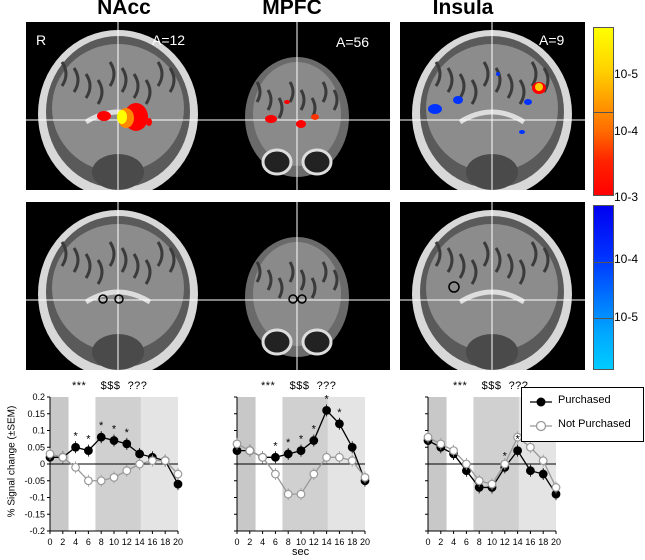 This screenshot has width=645, height=560. What do you see at coordinates (37, 498) in the screenshot?
I see `y-tick-label: -0.1` at bounding box center [37, 498].